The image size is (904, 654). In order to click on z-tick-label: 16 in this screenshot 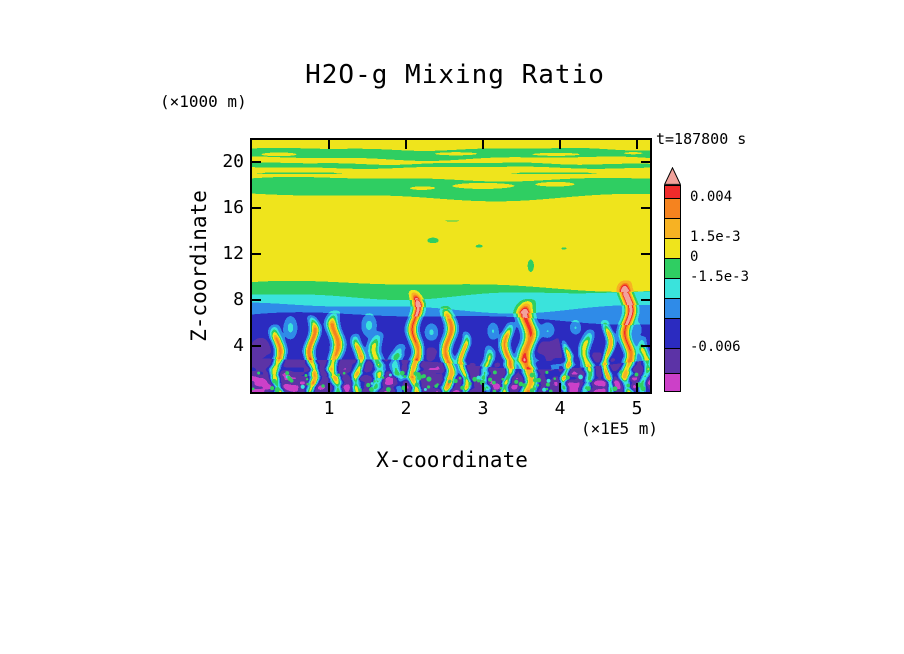, I will do `click(233, 208)`.